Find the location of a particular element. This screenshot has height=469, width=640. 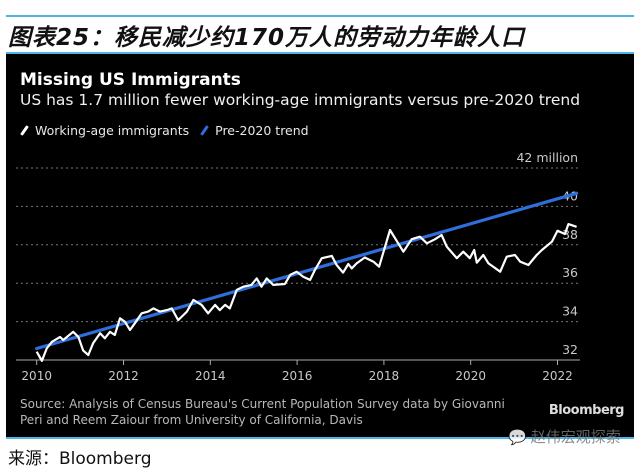

source-footer: 来源：Bloomberg is located at coordinates (80, 459).